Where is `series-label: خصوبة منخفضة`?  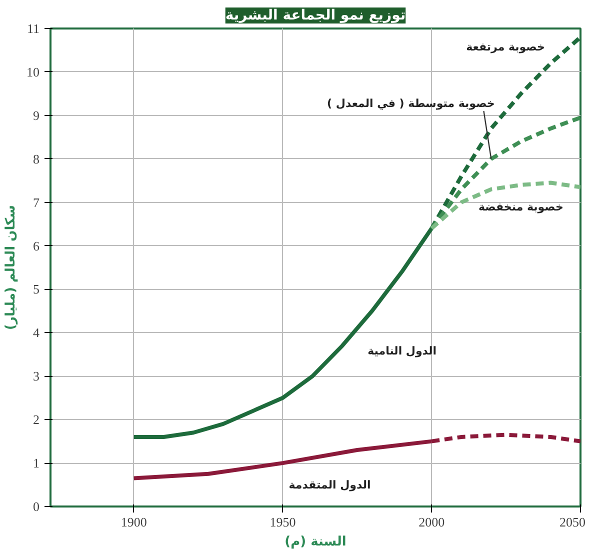
series-label: خصوبة منخفضة is located at coordinates (521, 207).